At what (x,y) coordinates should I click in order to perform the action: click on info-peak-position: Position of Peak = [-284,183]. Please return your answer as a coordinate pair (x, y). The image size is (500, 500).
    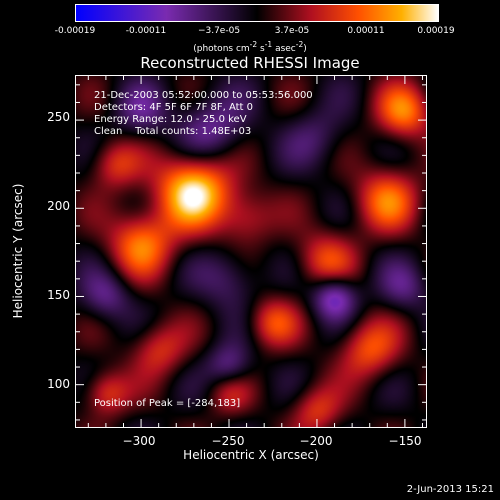
    Looking at the image, I should click on (167, 403).